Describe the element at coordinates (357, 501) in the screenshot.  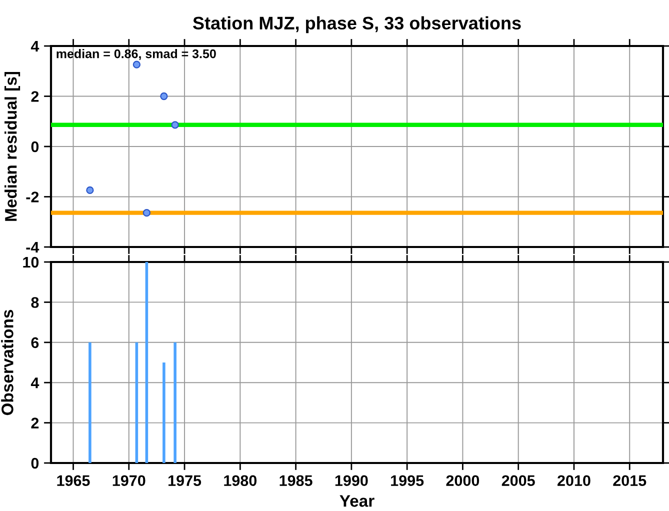
I see `x-axis-title: Year` at that location.